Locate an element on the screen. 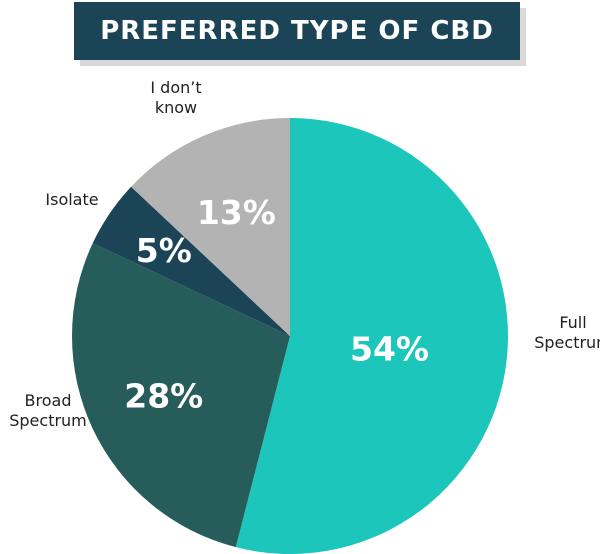  category-label-broad-spectrum: Broad Spectrum is located at coordinates (48, 410).